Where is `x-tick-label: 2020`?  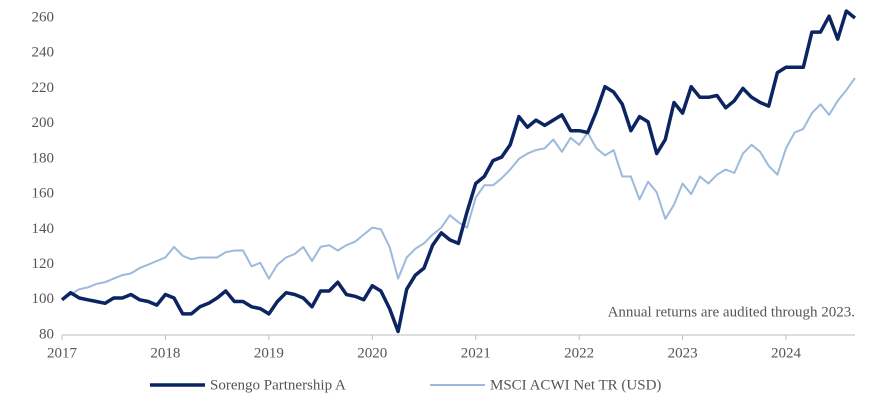
x-tick-label: 2020 is located at coordinates (372, 353).